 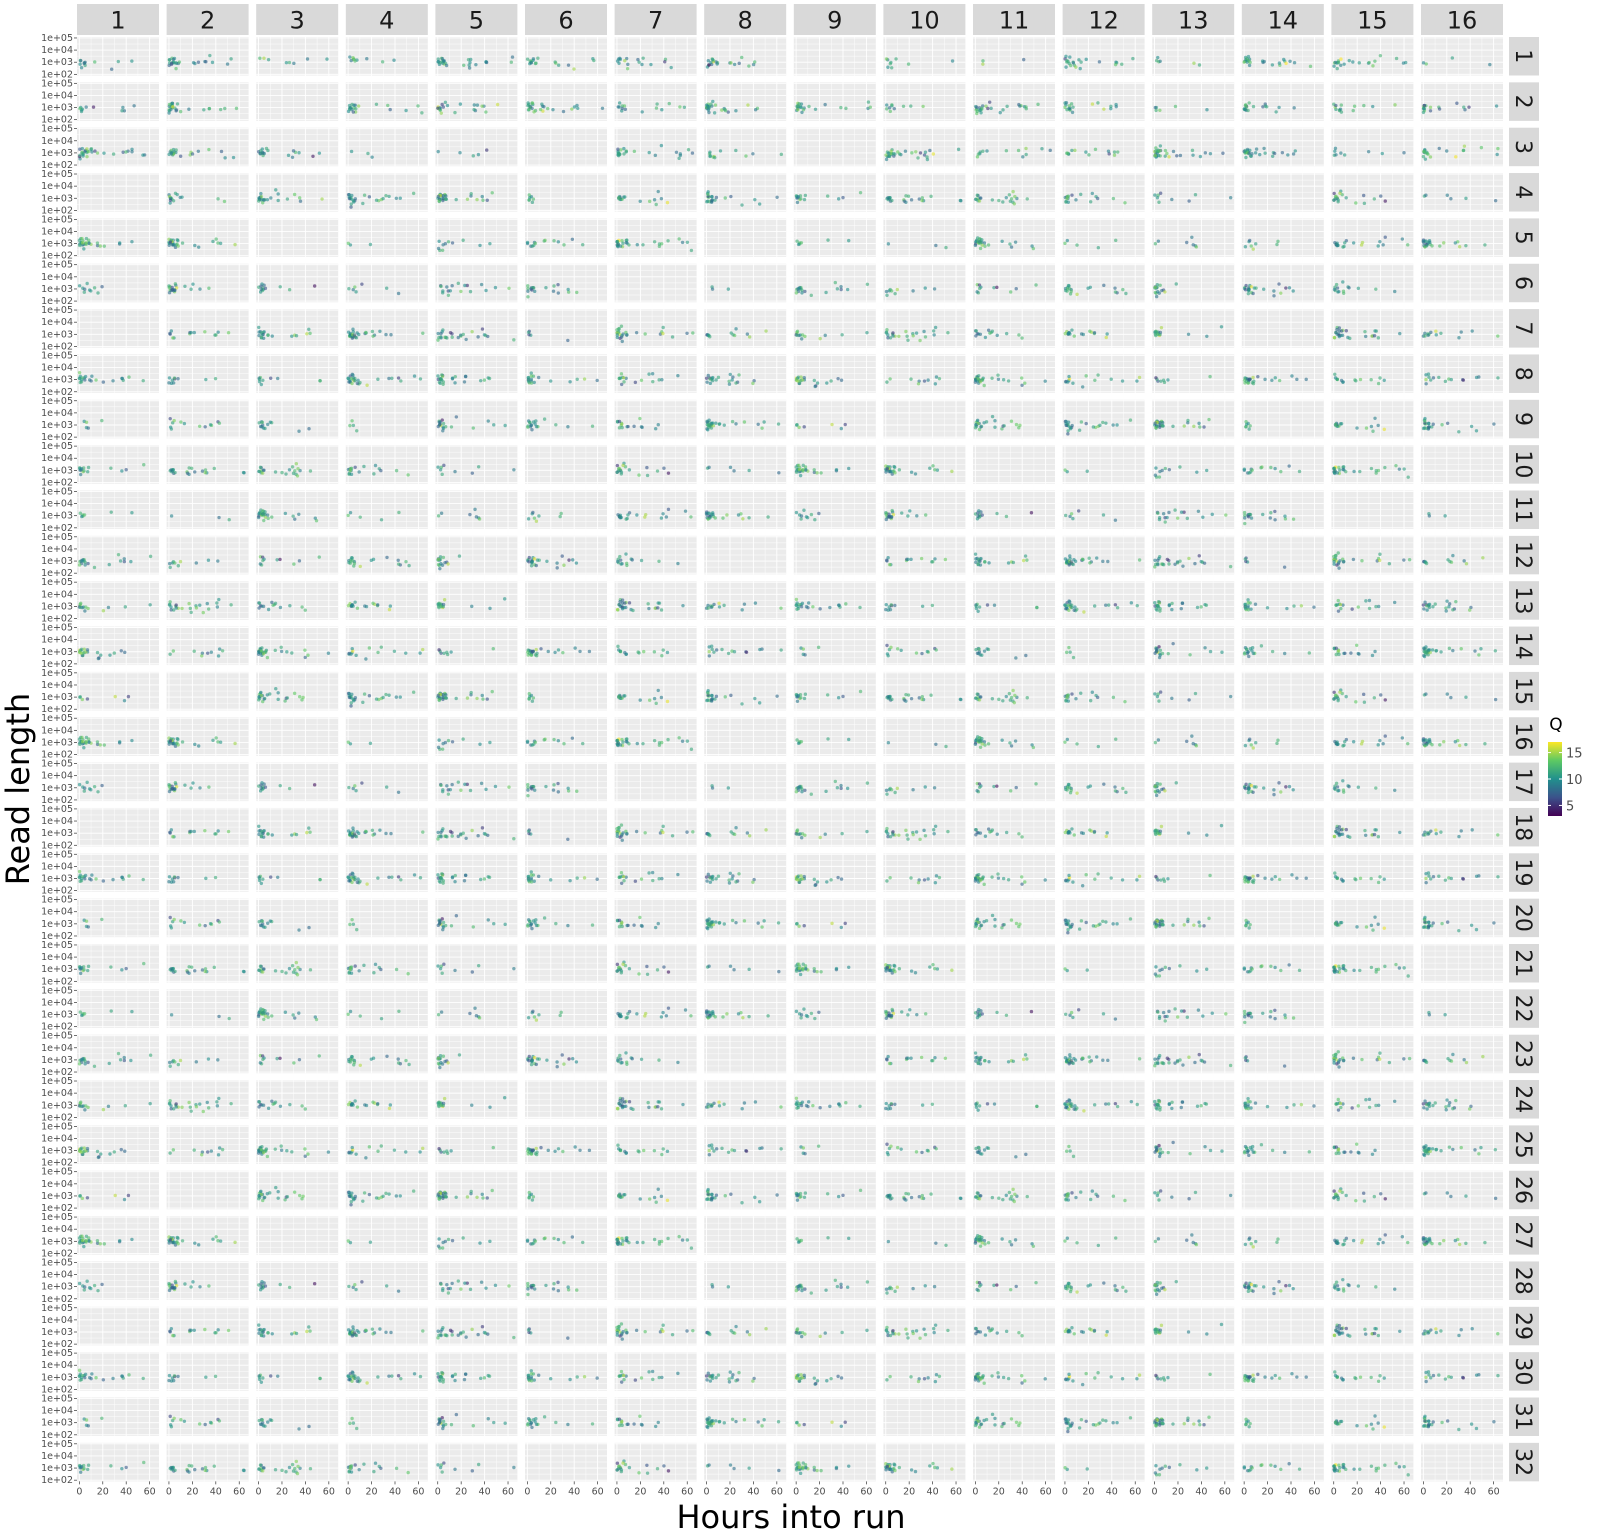 I want to click on panel-r6-c1, so click(x=118, y=283).